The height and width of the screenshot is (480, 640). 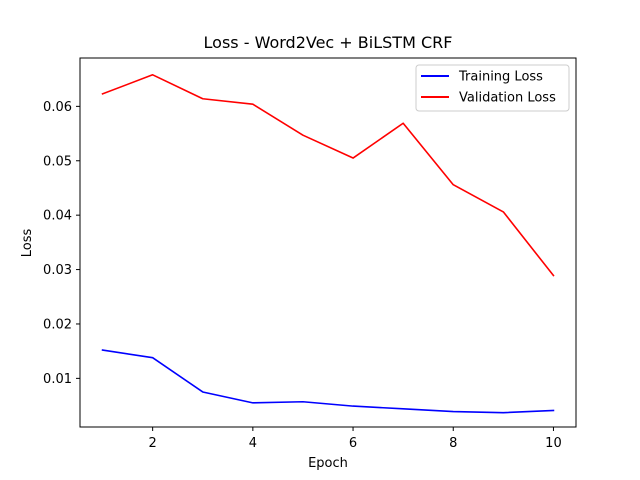 What do you see at coordinates (57, 324) in the screenshot?
I see `y-tick-label-1: 0.02` at bounding box center [57, 324].